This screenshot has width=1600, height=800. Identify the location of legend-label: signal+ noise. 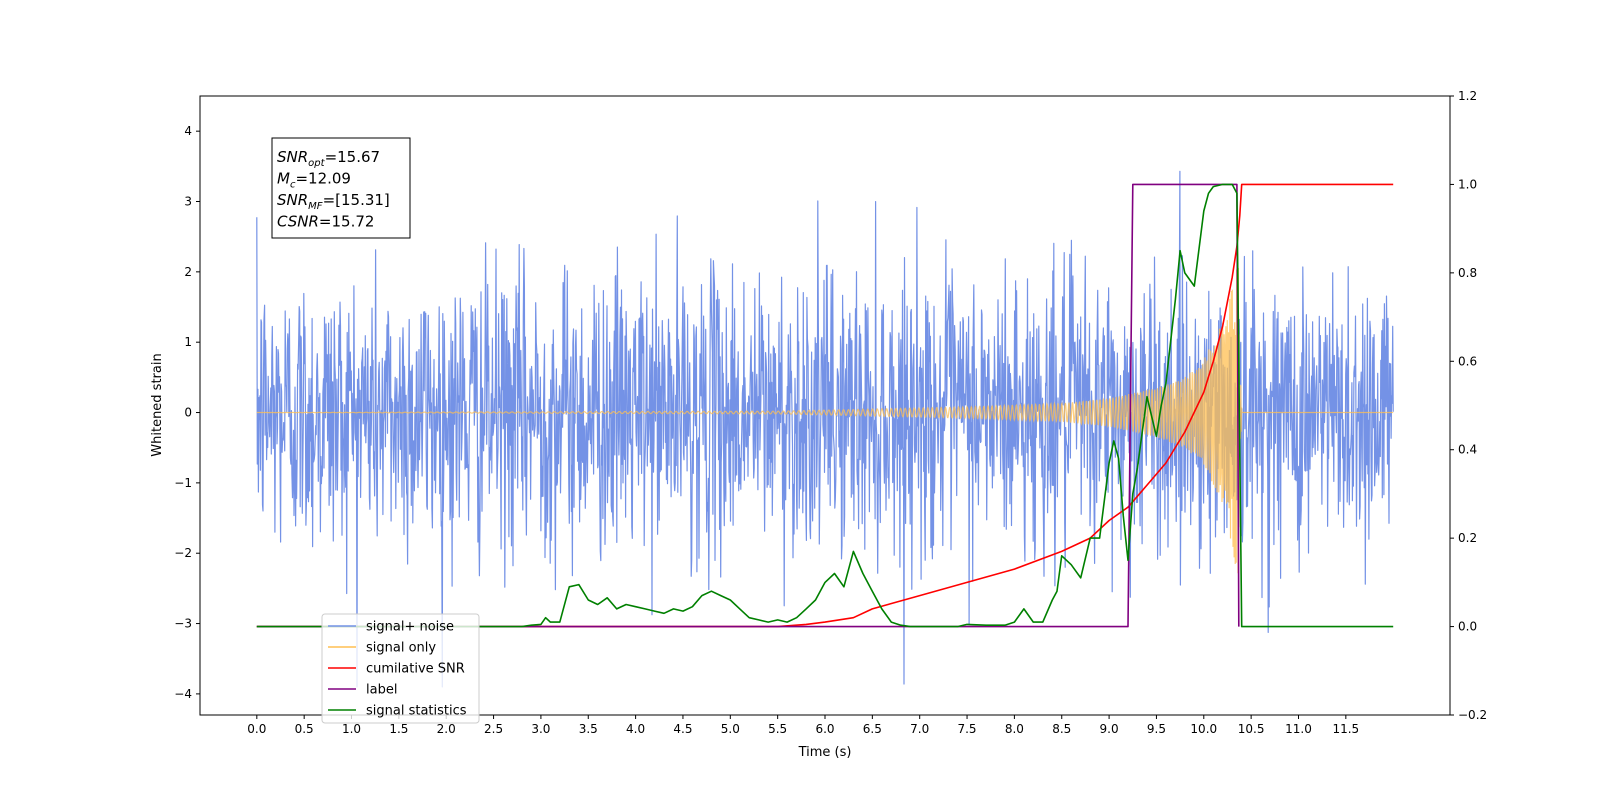
(410, 627).